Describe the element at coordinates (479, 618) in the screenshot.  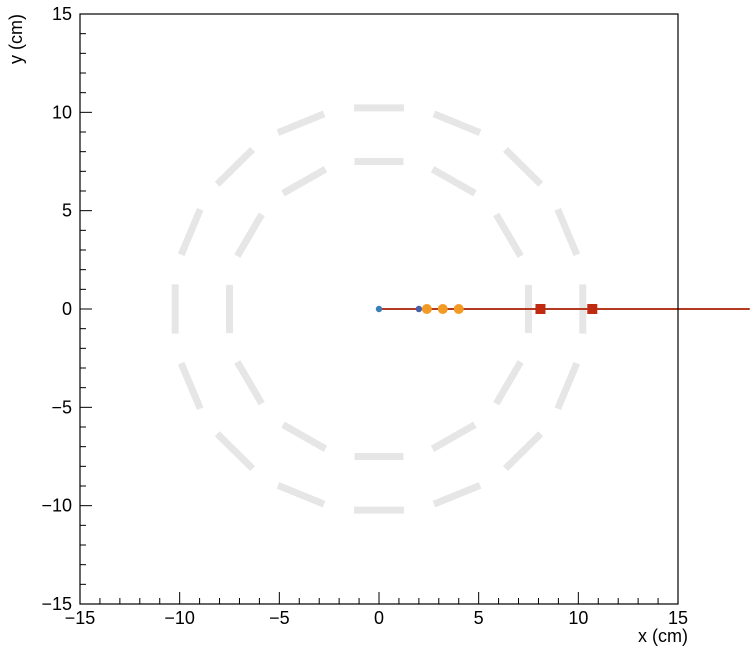
I see `x-tick-label: 5` at that location.